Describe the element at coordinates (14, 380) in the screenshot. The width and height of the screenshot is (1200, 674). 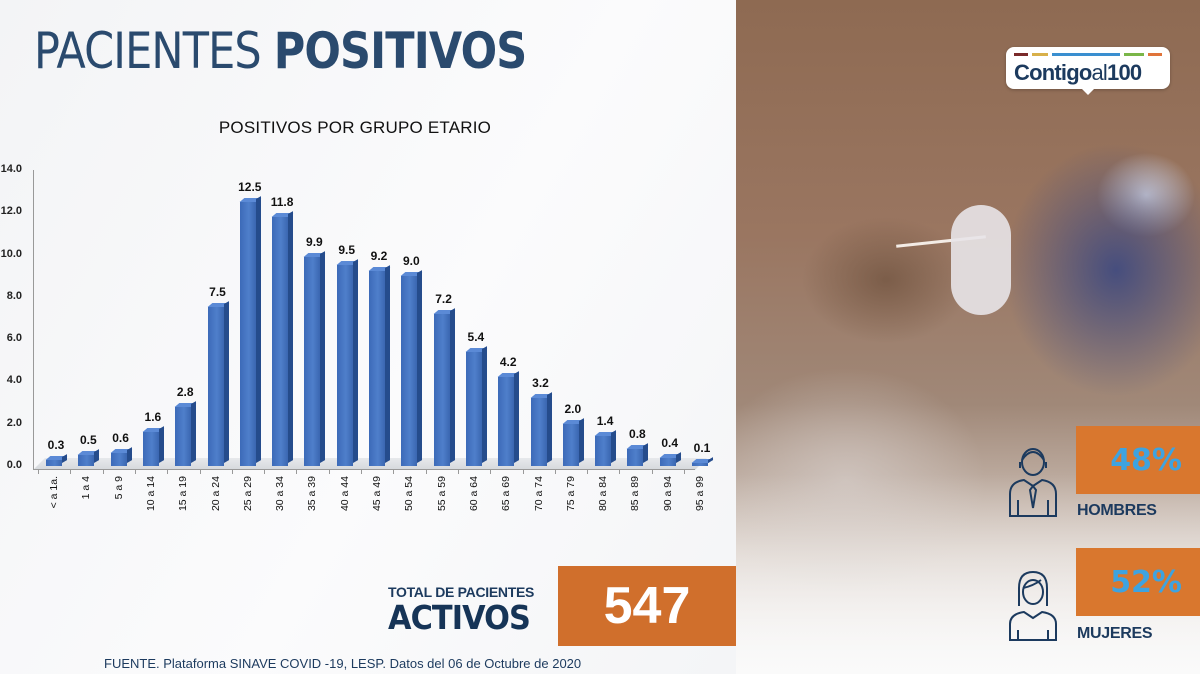
I see `y-tick-label: 4.0` at that location.